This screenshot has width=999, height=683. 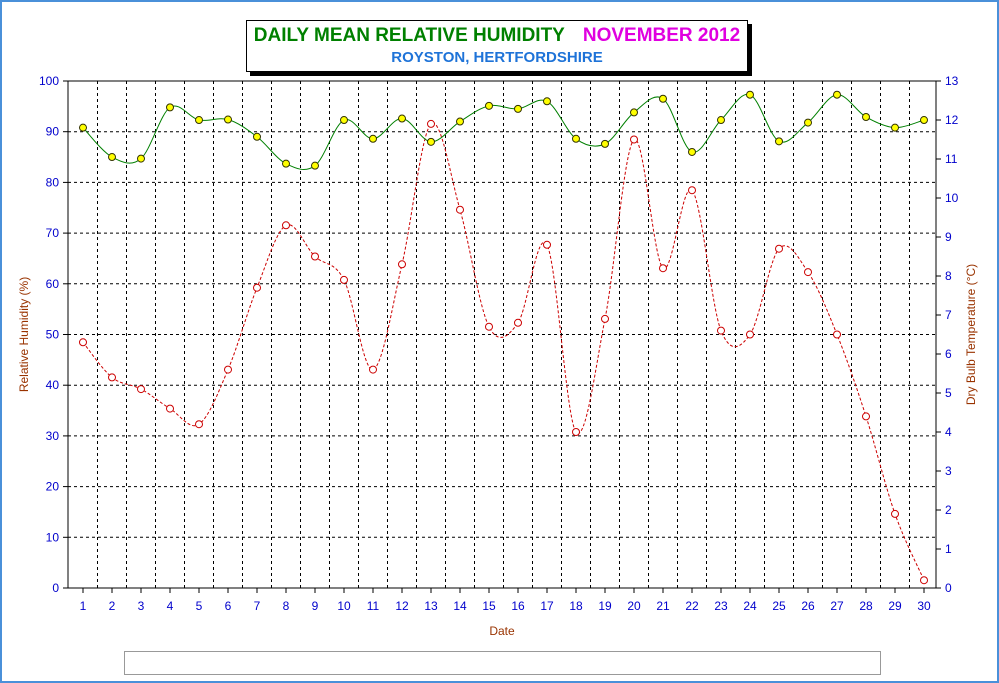 What do you see at coordinates (663, 606) in the screenshot?
I see `x-tick-label: 21` at bounding box center [663, 606].